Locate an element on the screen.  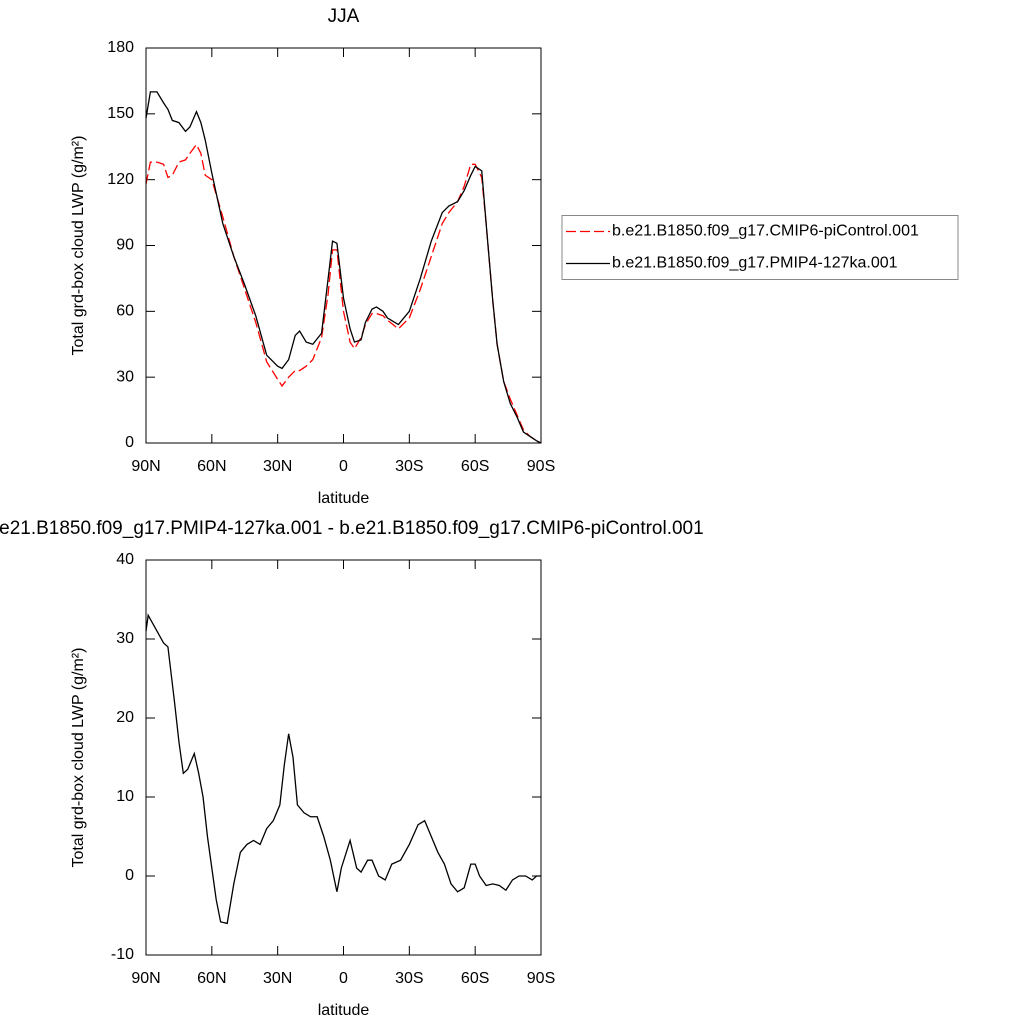
y-tick-label: -10 is located at coordinates (122, 954).